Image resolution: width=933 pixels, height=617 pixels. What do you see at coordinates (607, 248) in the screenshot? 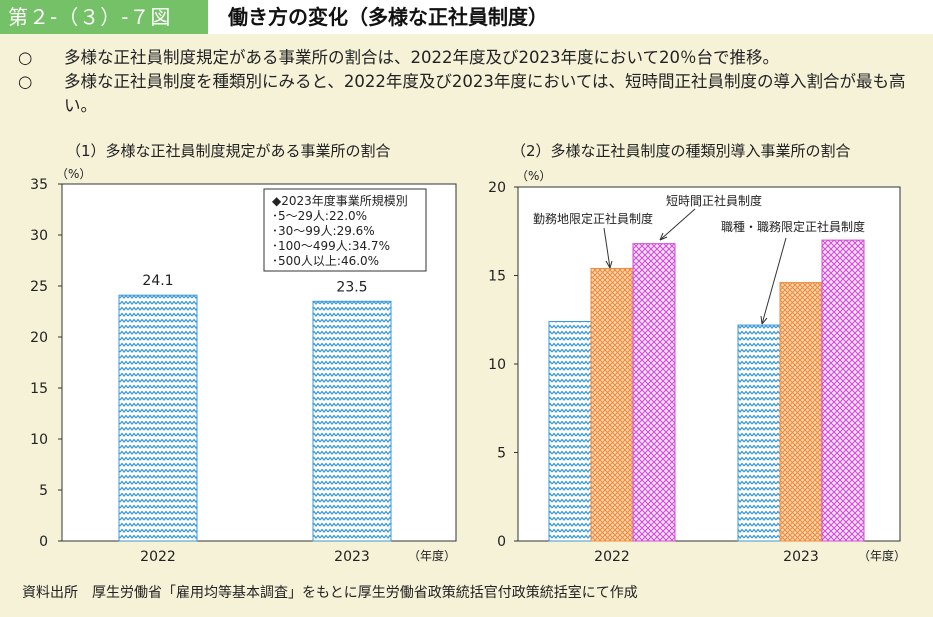
I see `annotation-arrow-kinmuchi` at bounding box center [607, 248].